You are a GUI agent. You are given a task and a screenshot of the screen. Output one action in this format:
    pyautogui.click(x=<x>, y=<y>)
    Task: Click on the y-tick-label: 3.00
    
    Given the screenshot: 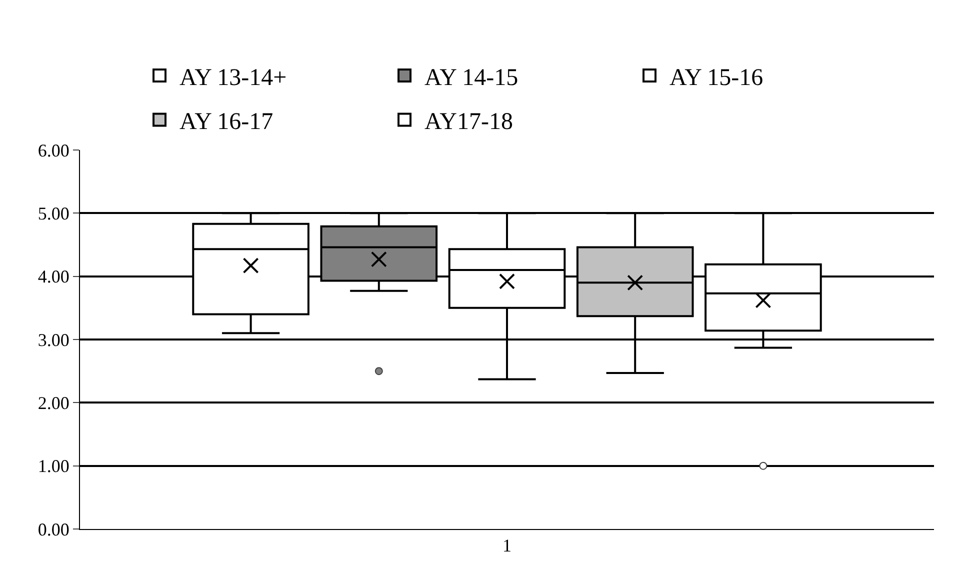 What is the action you would take?
    pyautogui.click(x=54, y=340)
    